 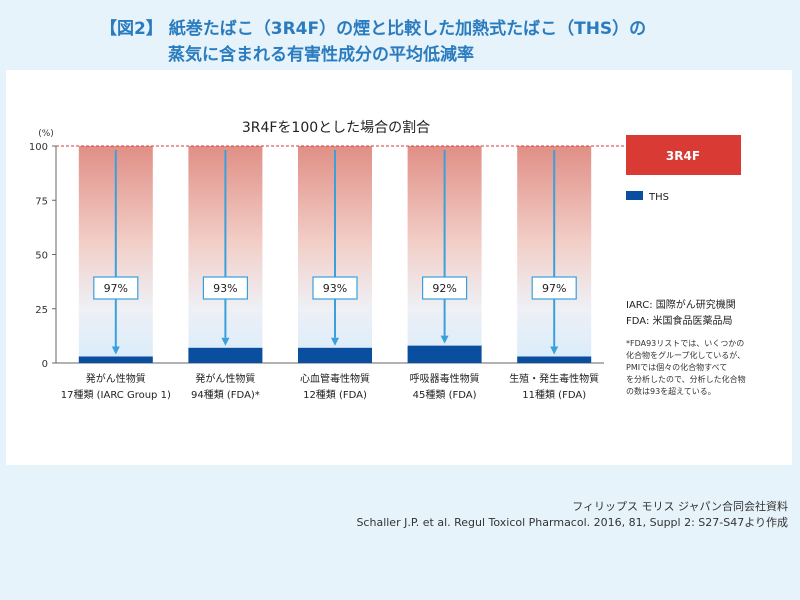 I want to click on note-fda: FDA: 米国食品医薬品局, so click(x=679, y=320).